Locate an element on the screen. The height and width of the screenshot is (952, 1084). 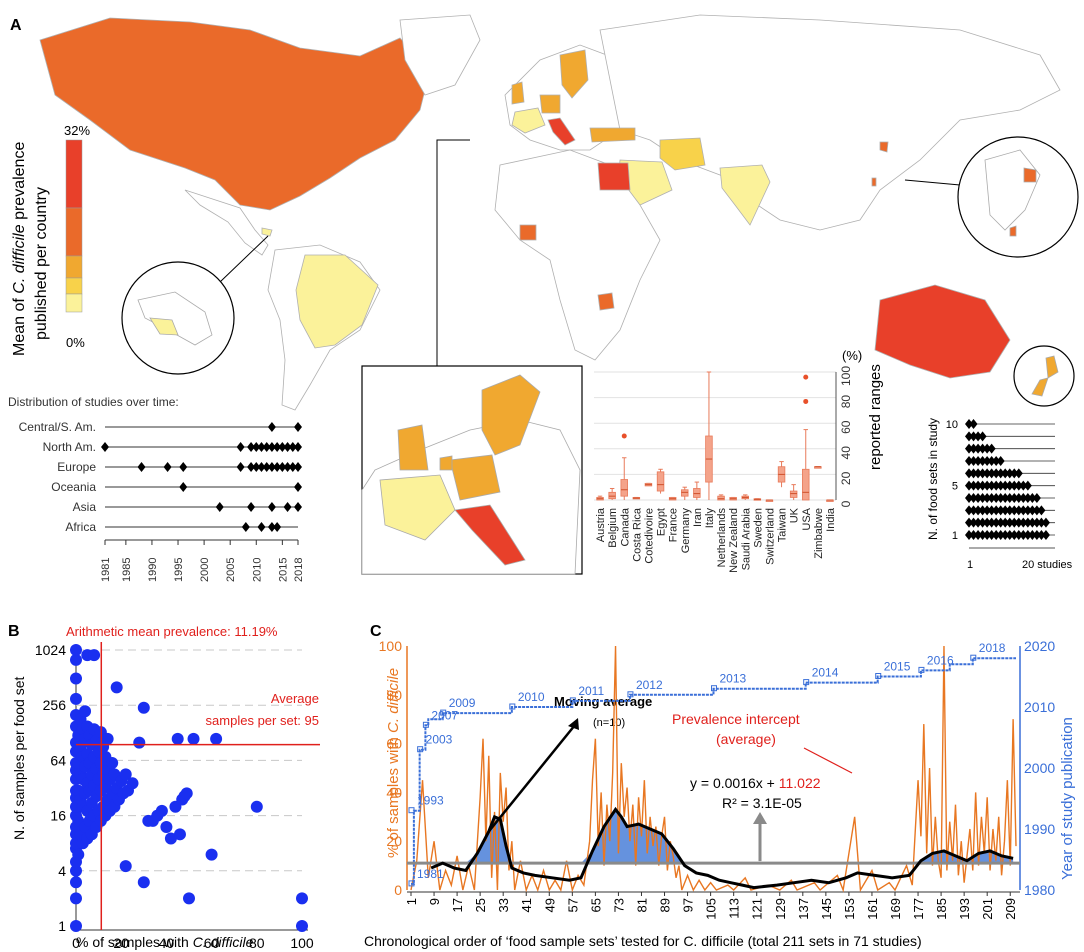
legend-min-label: 0% is located at coordinates (75, 342).